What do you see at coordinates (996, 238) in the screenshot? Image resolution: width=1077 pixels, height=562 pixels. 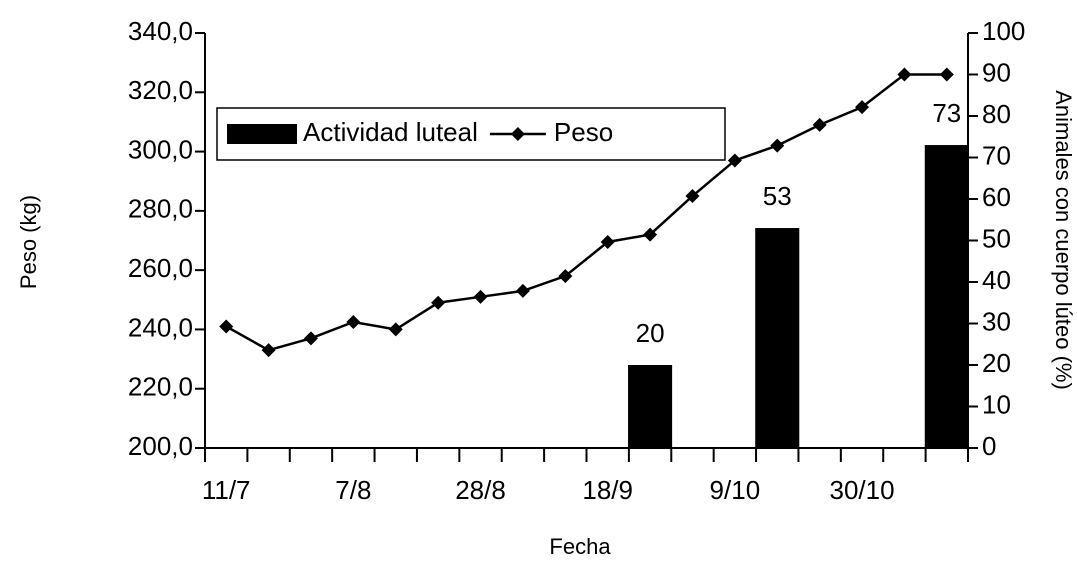 I see `y2-tick-label: 50` at bounding box center [996, 238].